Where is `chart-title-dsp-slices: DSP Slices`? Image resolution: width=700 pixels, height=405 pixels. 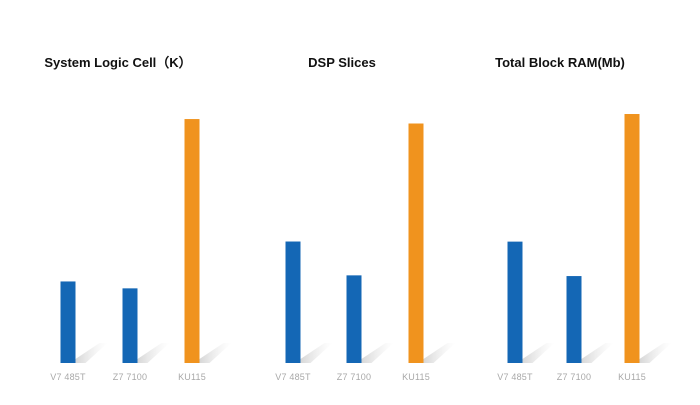
chart-title-dsp-slices: DSP Slices is located at coordinates (342, 62).